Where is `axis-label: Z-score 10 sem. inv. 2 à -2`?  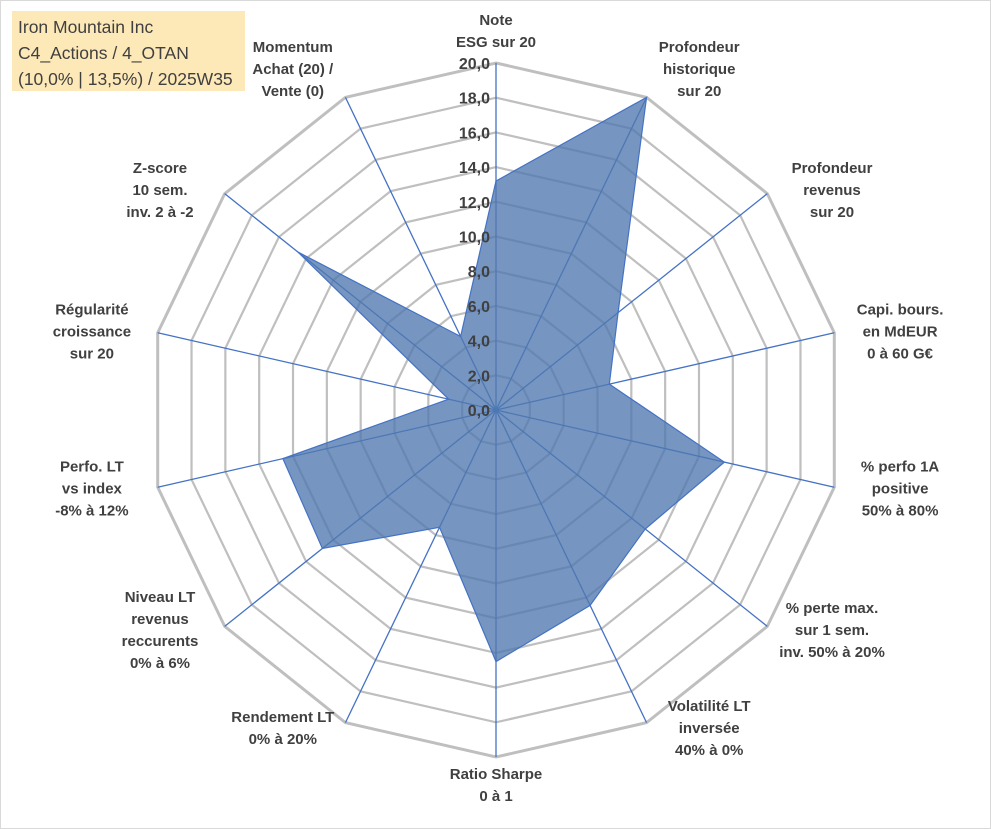
axis-label: Z-score 10 sem. inv. 2 à -2 is located at coordinates (159, 190).